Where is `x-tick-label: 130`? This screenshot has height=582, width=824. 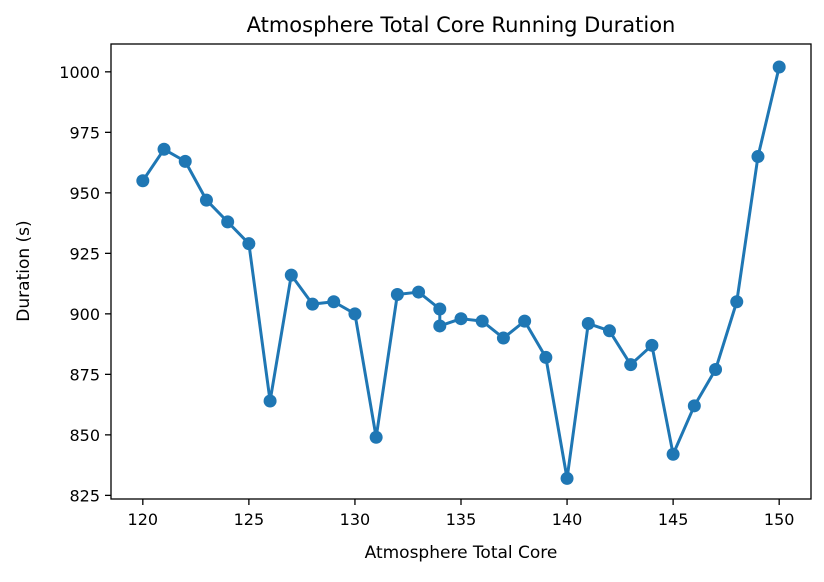 x-tick-label: 130 is located at coordinates (355, 519).